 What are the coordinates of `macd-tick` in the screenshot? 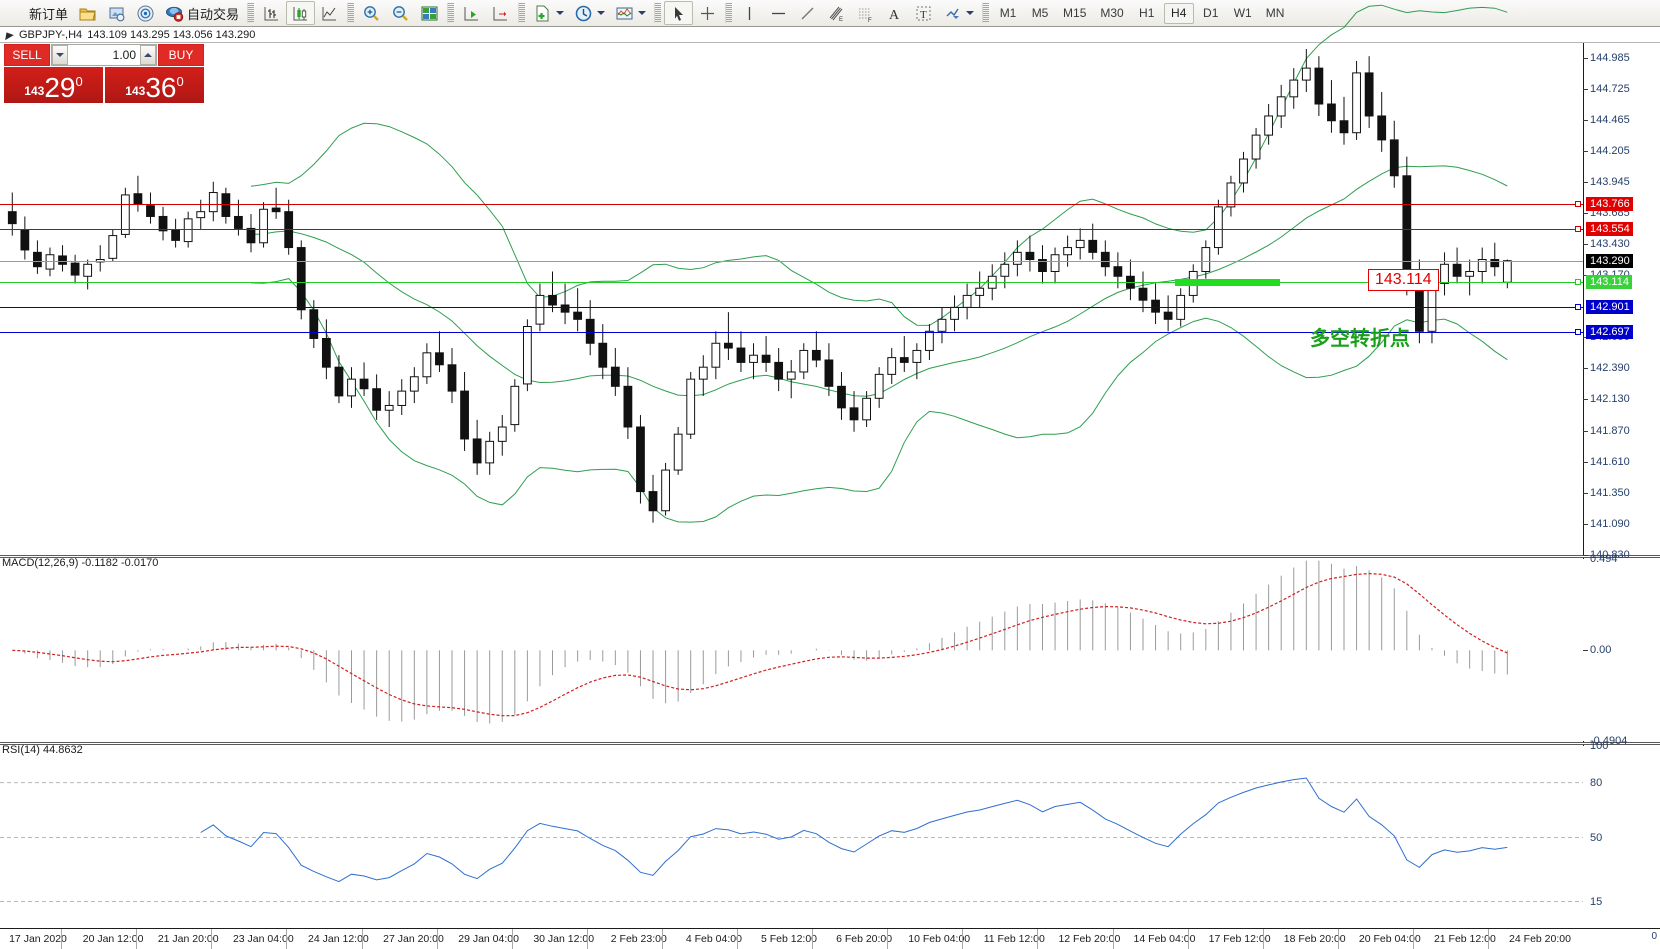 It's located at (1585, 651).